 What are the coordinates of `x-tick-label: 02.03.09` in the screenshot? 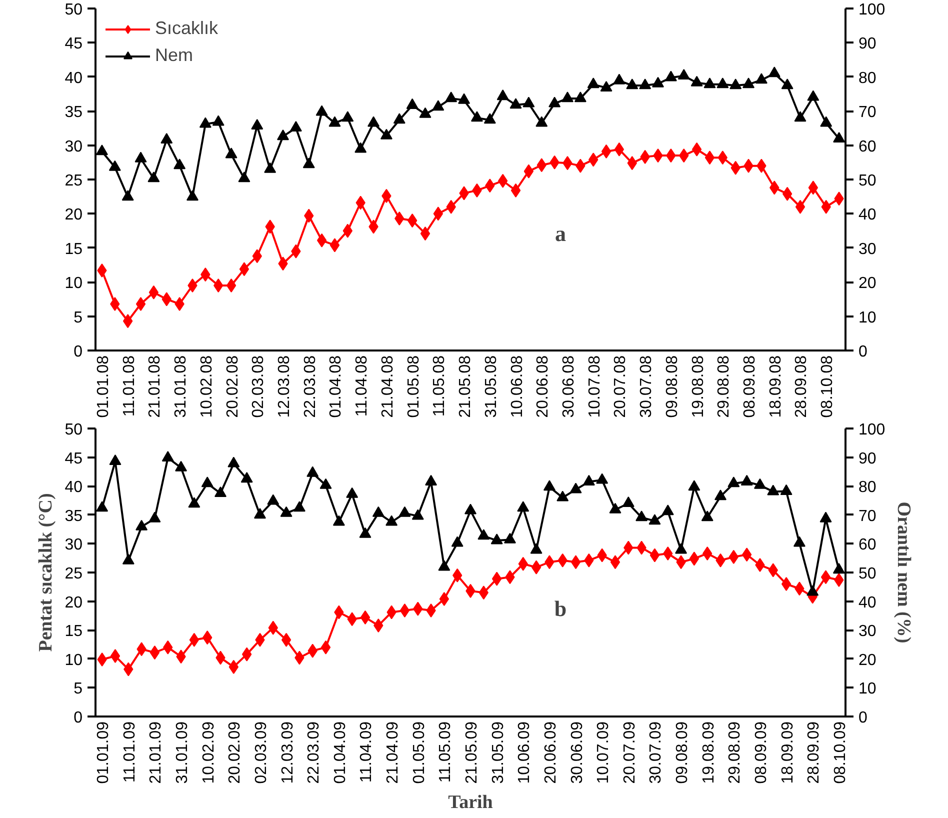 It's located at (261, 752).